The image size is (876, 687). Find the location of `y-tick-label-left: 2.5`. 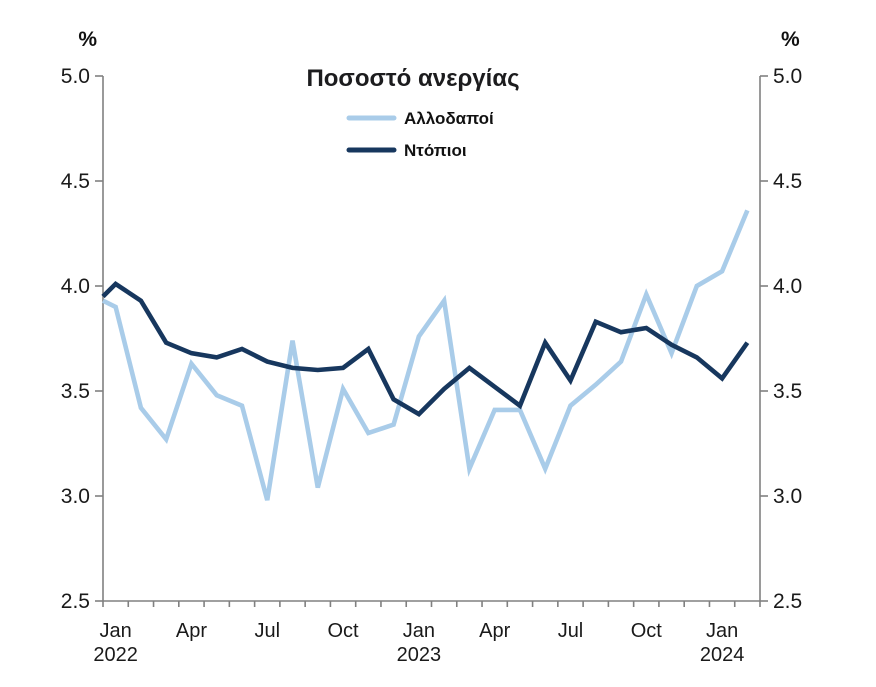

y-tick-label-left: 2.5 is located at coordinates (75, 601).